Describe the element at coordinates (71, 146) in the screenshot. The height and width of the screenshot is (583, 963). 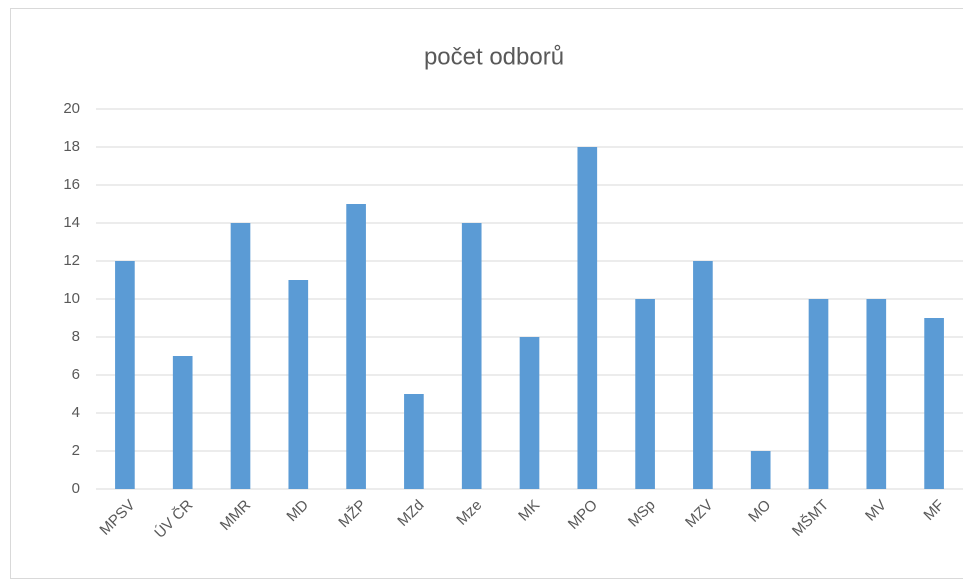
I see `y-tick-label: 18` at that location.